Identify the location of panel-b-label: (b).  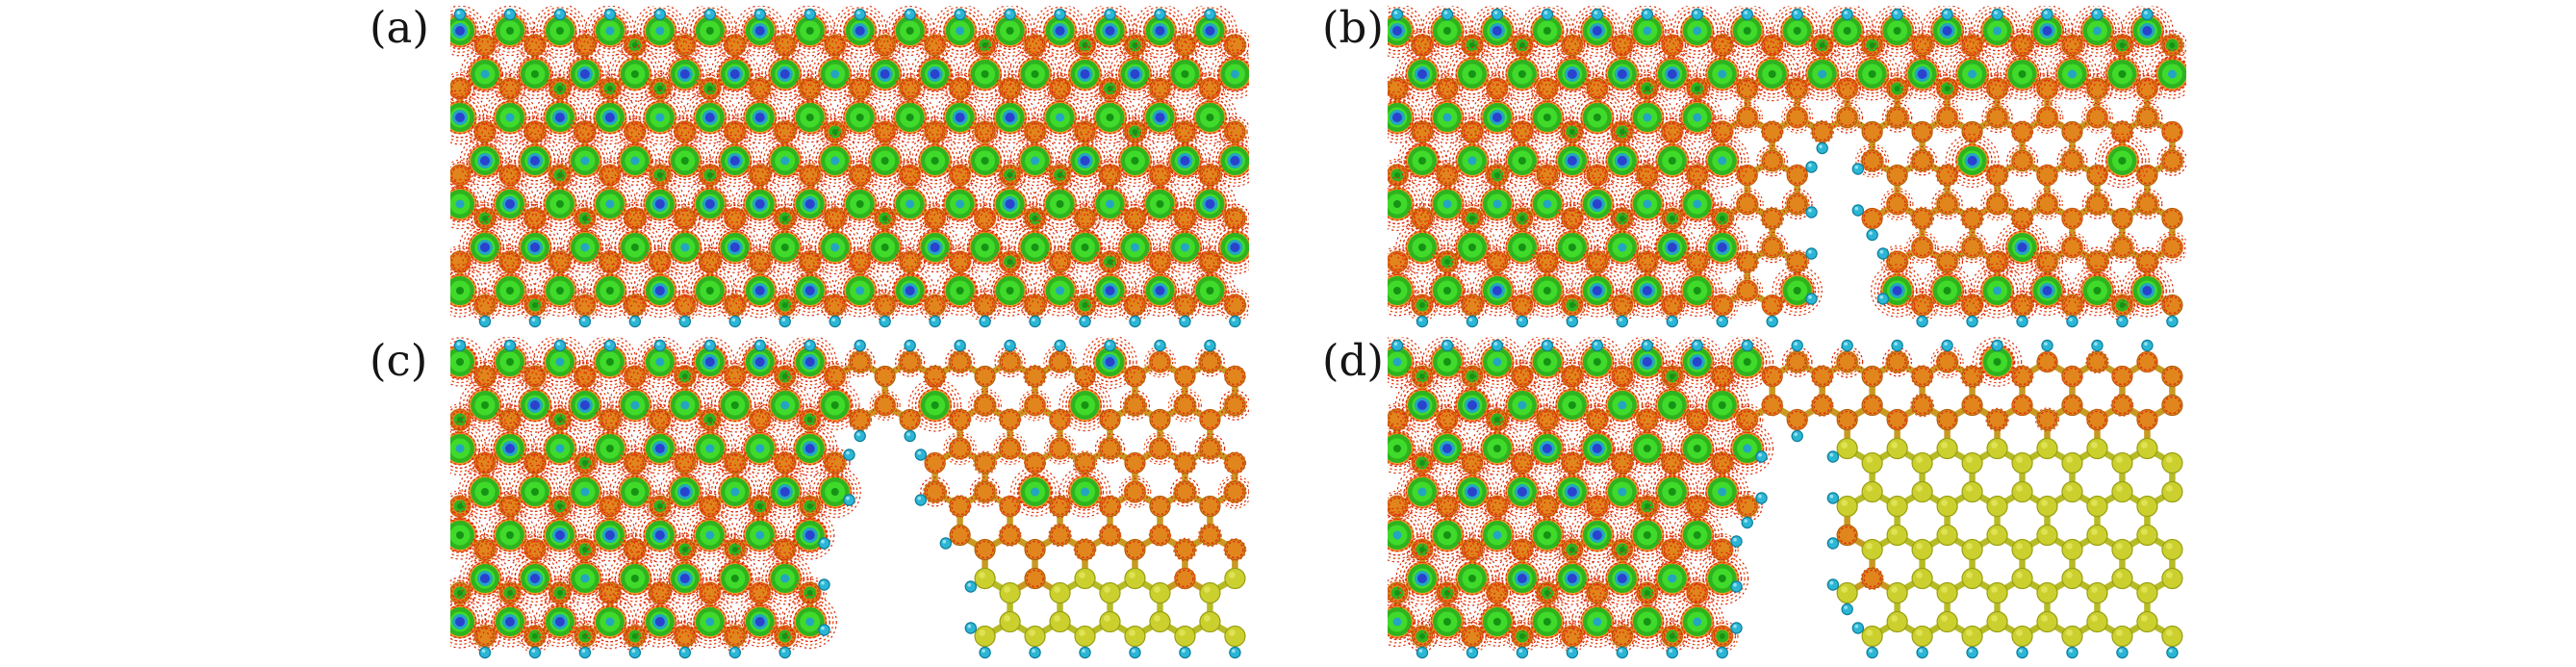
(1353, 27).